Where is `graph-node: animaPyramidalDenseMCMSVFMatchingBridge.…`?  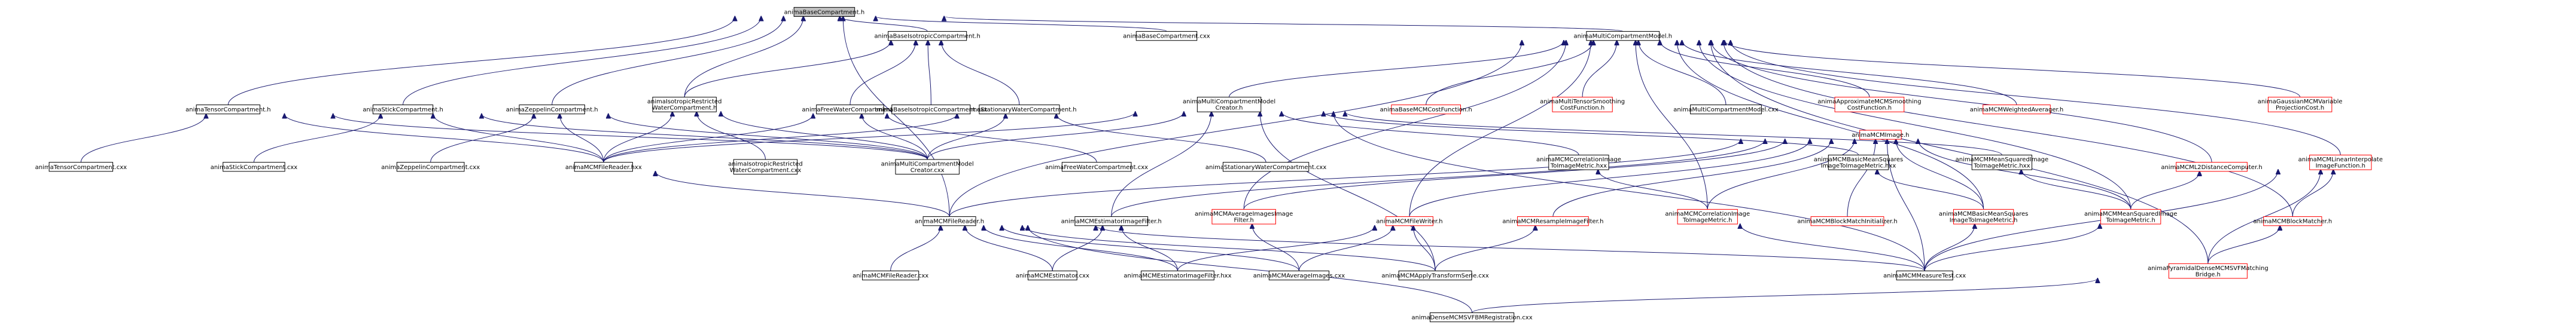 graph-node: animaPyramidalDenseMCMSVFMatchingBridge.… is located at coordinates (2208, 271).